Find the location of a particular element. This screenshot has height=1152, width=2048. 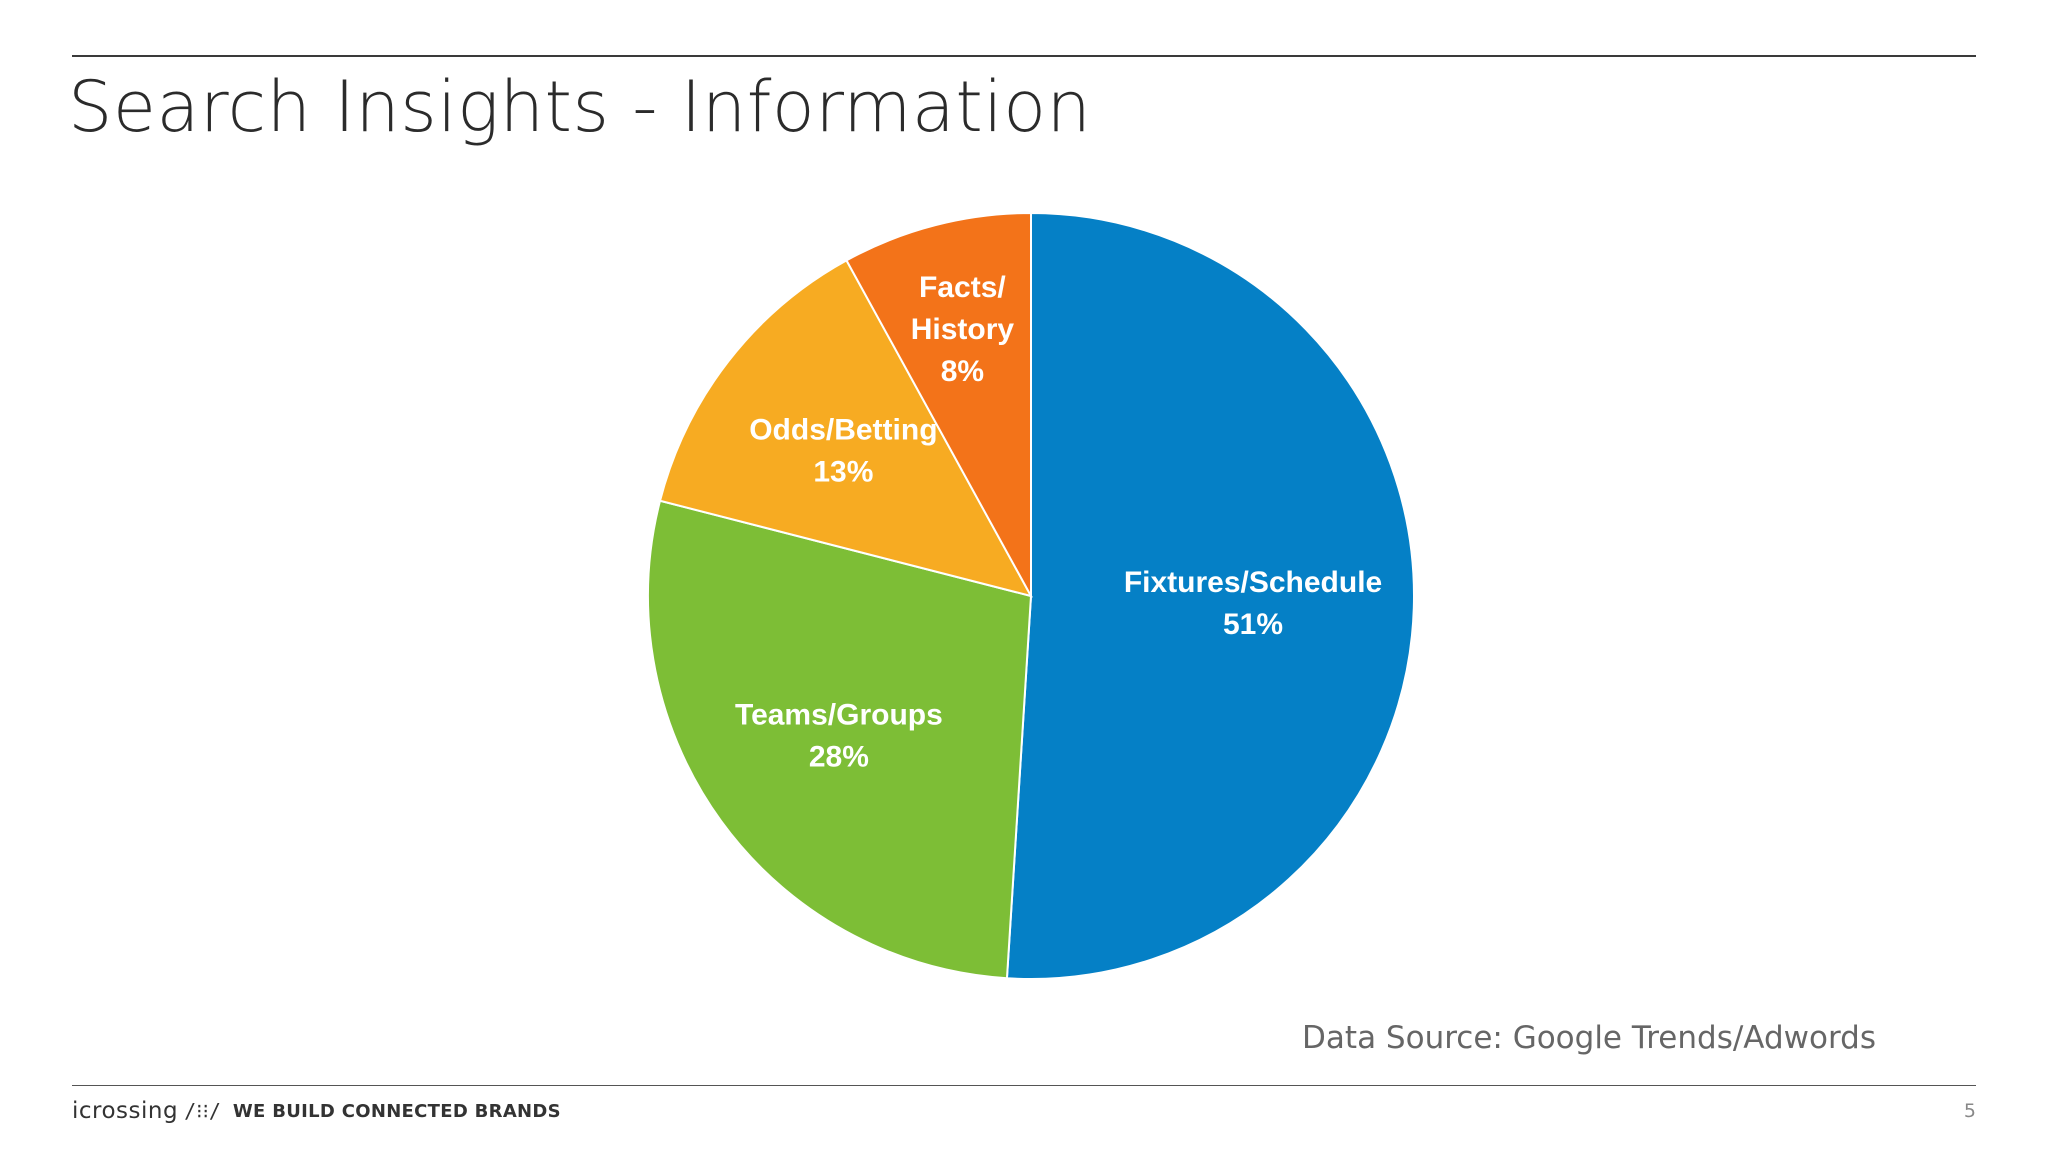

slice-percent-label: 13% is located at coordinates (843, 471).